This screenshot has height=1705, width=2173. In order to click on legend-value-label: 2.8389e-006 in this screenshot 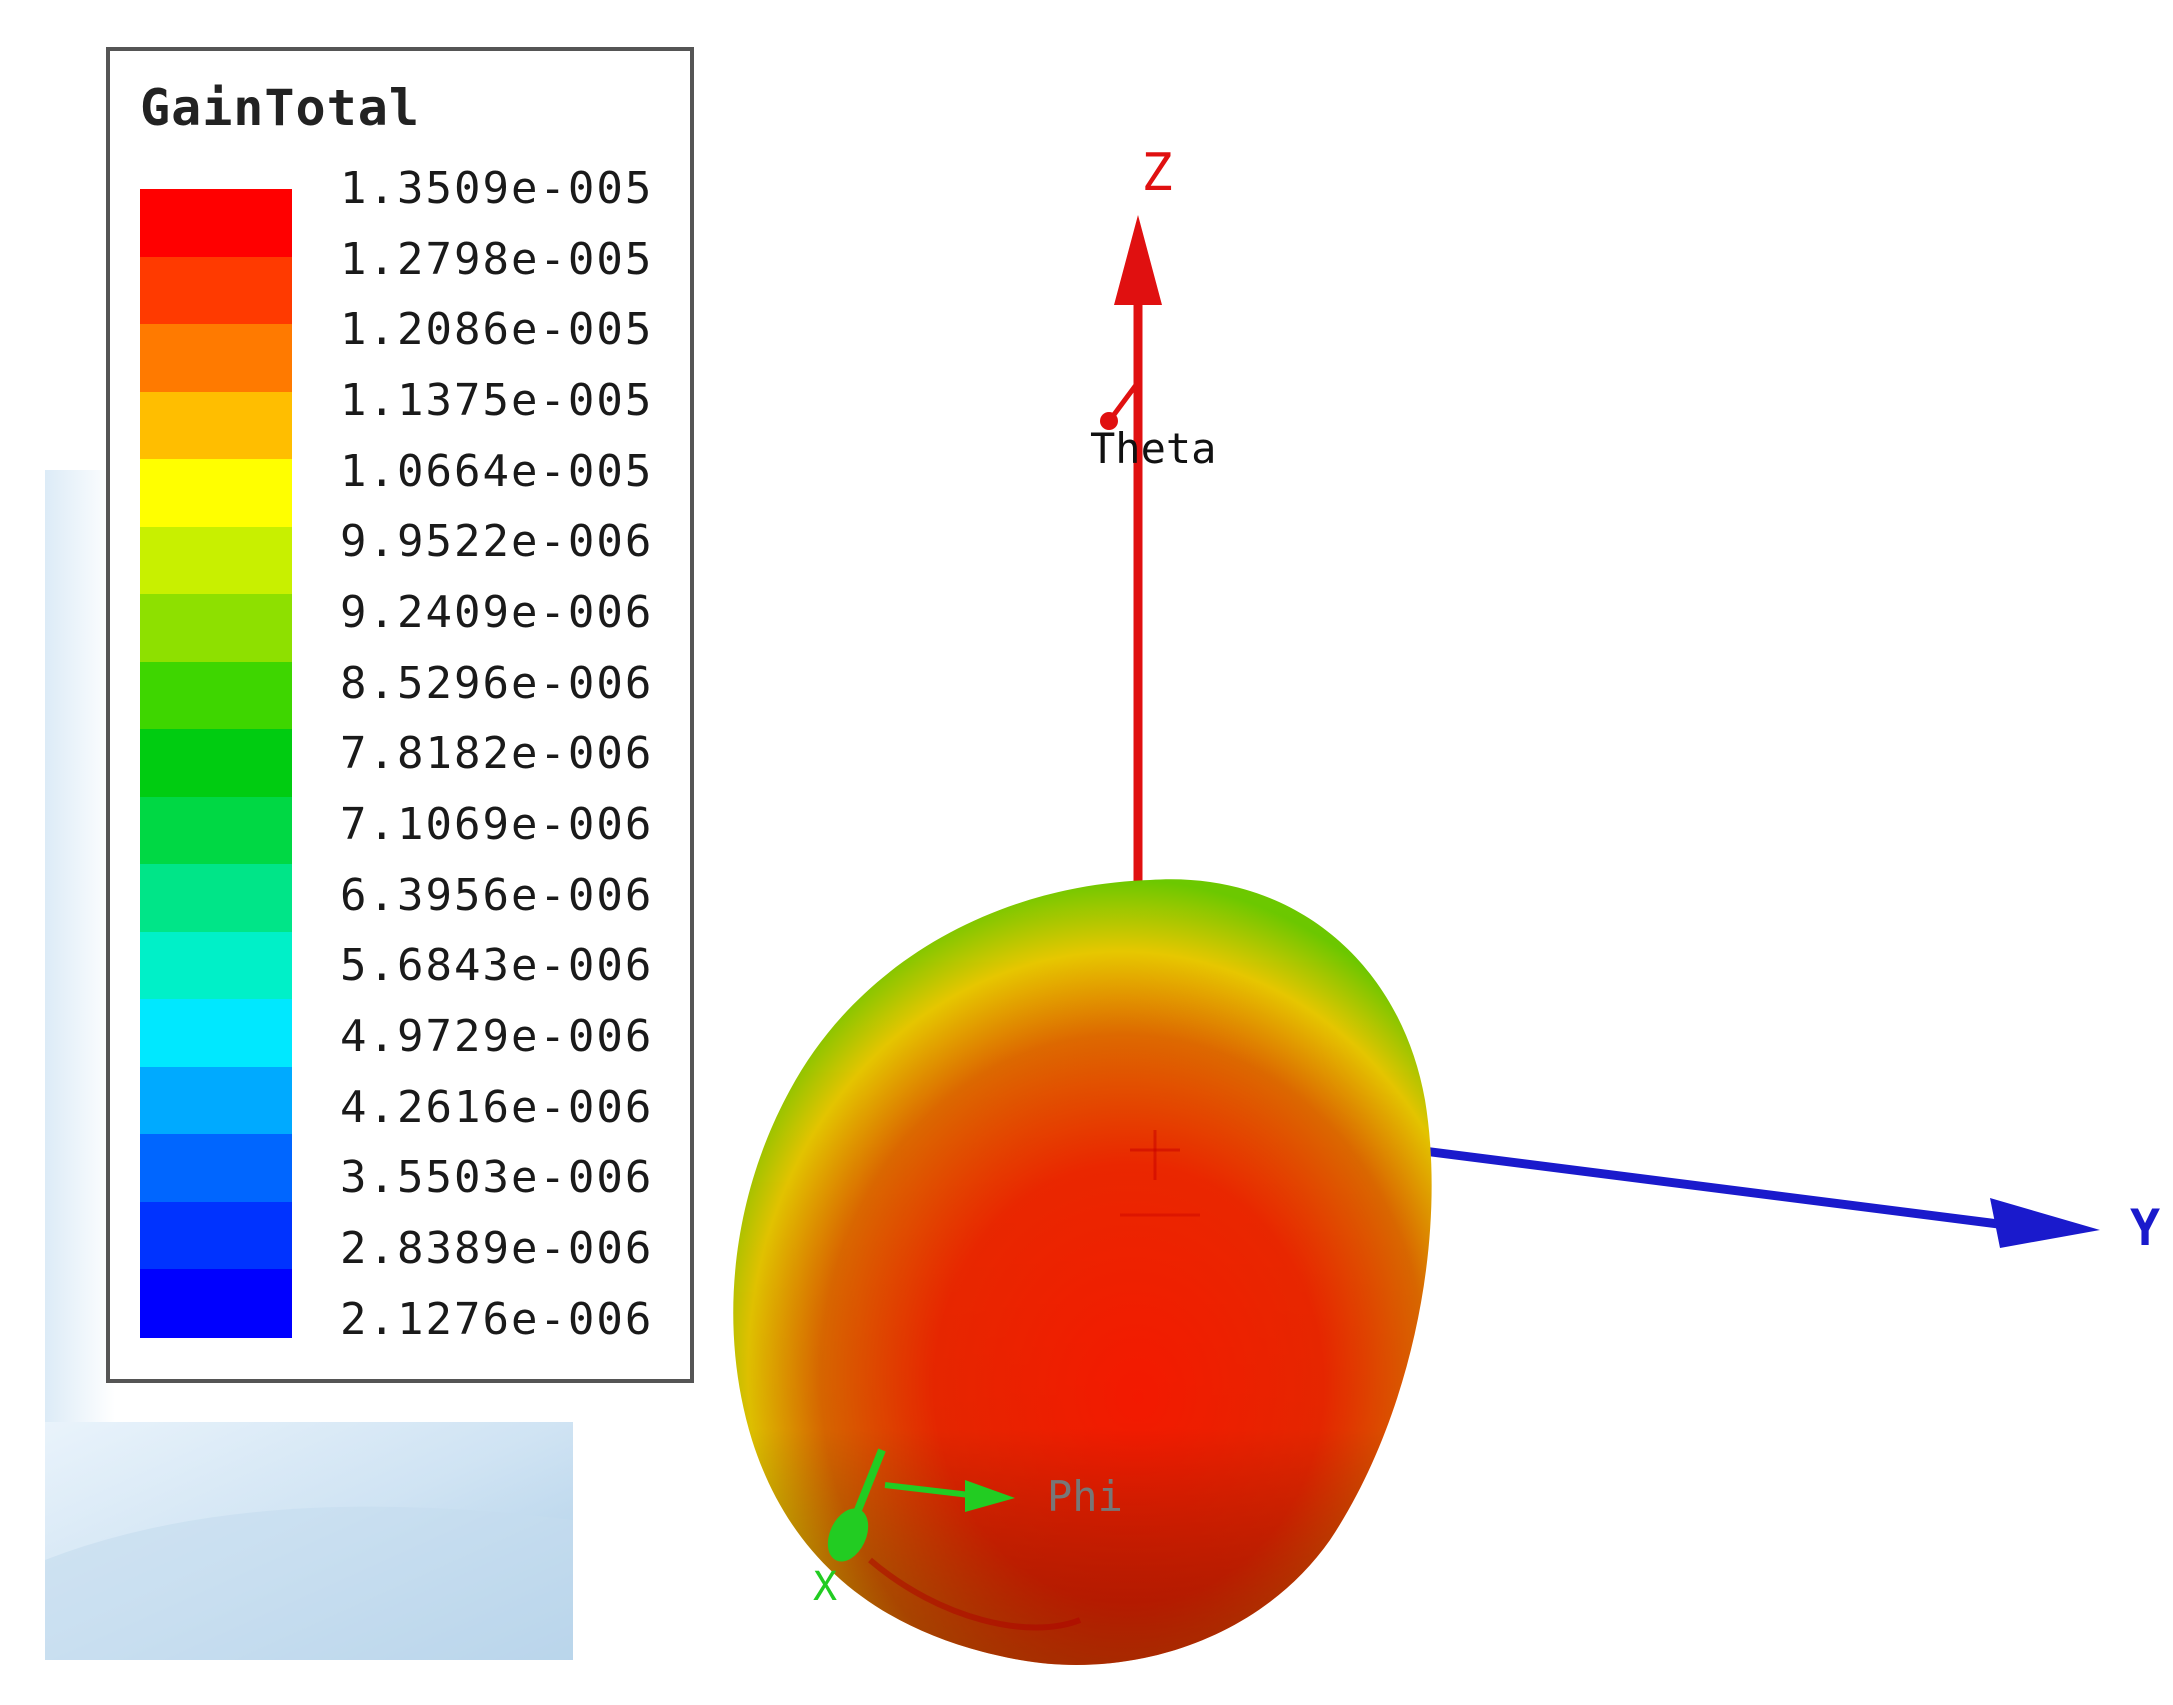, I will do `click(497, 1249)`.